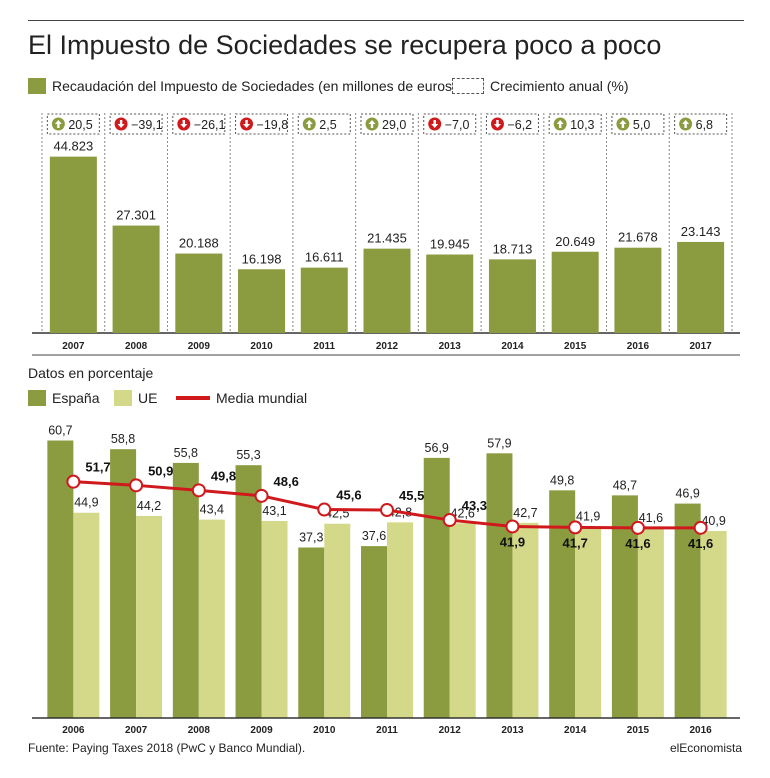 The height and width of the screenshot is (778, 770). What do you see at coordinates (468, 86) in the screenshot?
I see `legend-swatch-crecimiento` at bounding box center [468, 86].